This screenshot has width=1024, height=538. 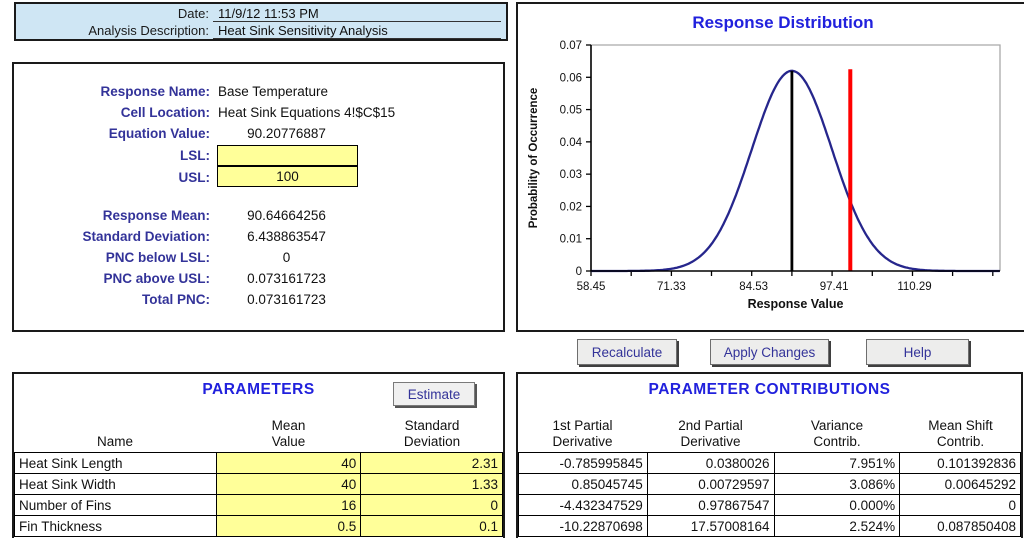 I want to click on parameter-row-heat-sink-length: Heat Sink Length 40 2.31, so click(x=258, y=463).